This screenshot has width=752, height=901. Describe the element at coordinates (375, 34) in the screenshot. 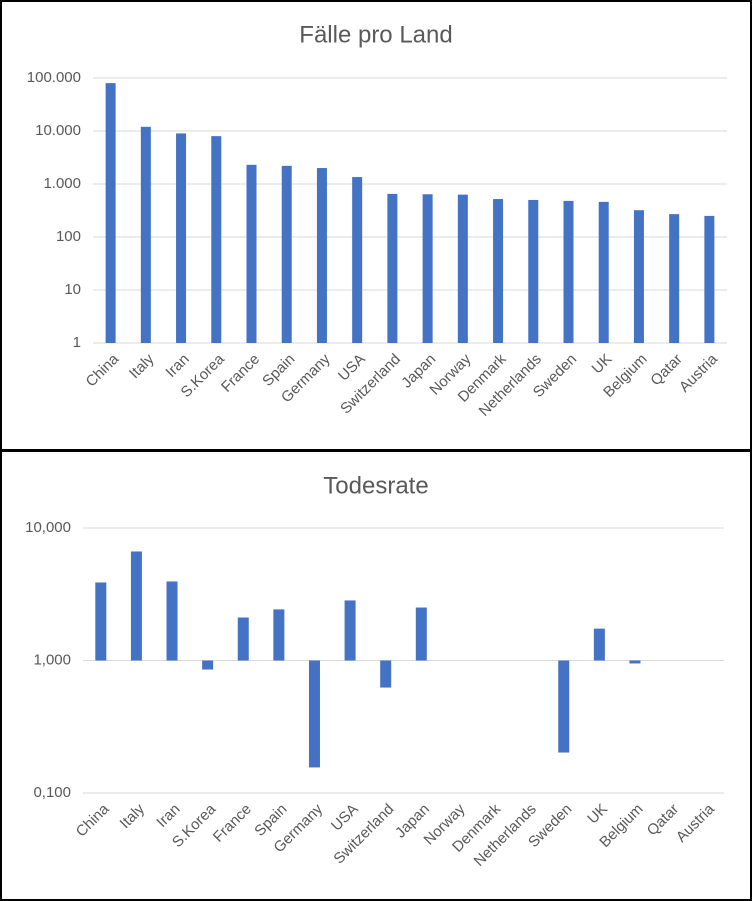

I see `chart-title: Fälle pro Land` at that location.